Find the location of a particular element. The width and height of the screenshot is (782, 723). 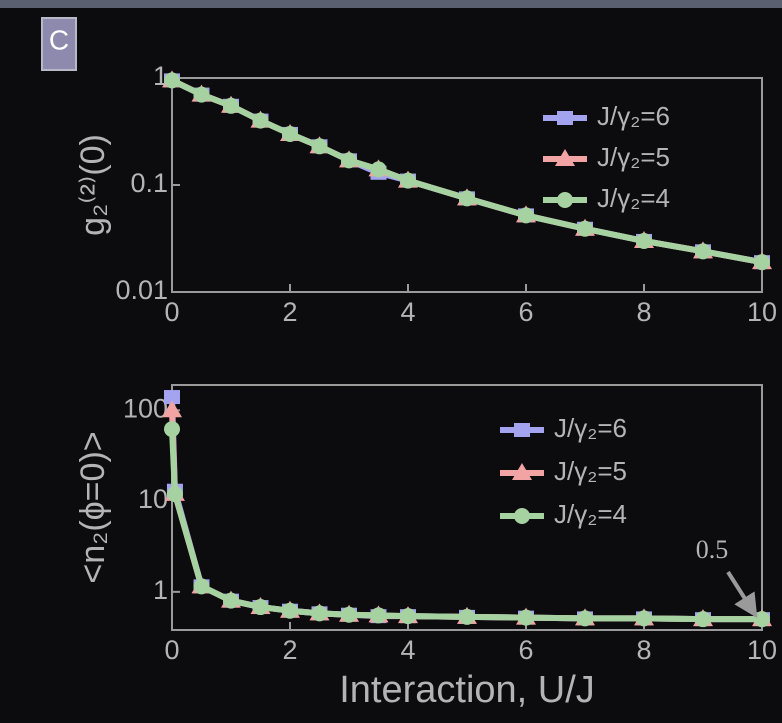

panel-label: C is located at coordinates (59, 39).